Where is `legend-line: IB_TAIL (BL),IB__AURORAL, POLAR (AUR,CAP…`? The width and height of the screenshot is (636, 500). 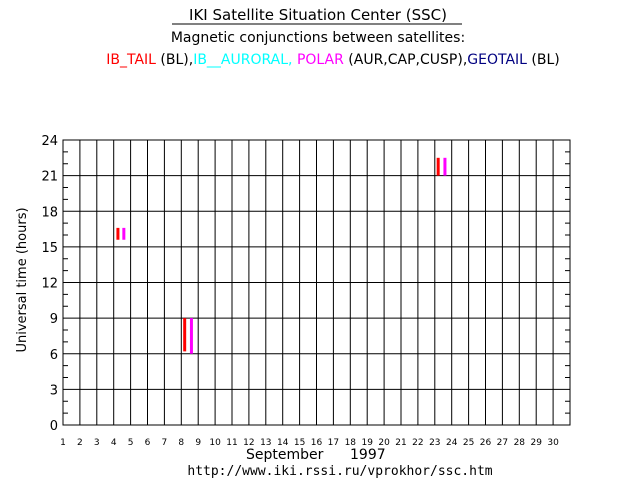 legend-line: IB_TAIL (BL),IB__AURORAL, POLAR (AUR,CAP… is located at coordinates (333, 60).